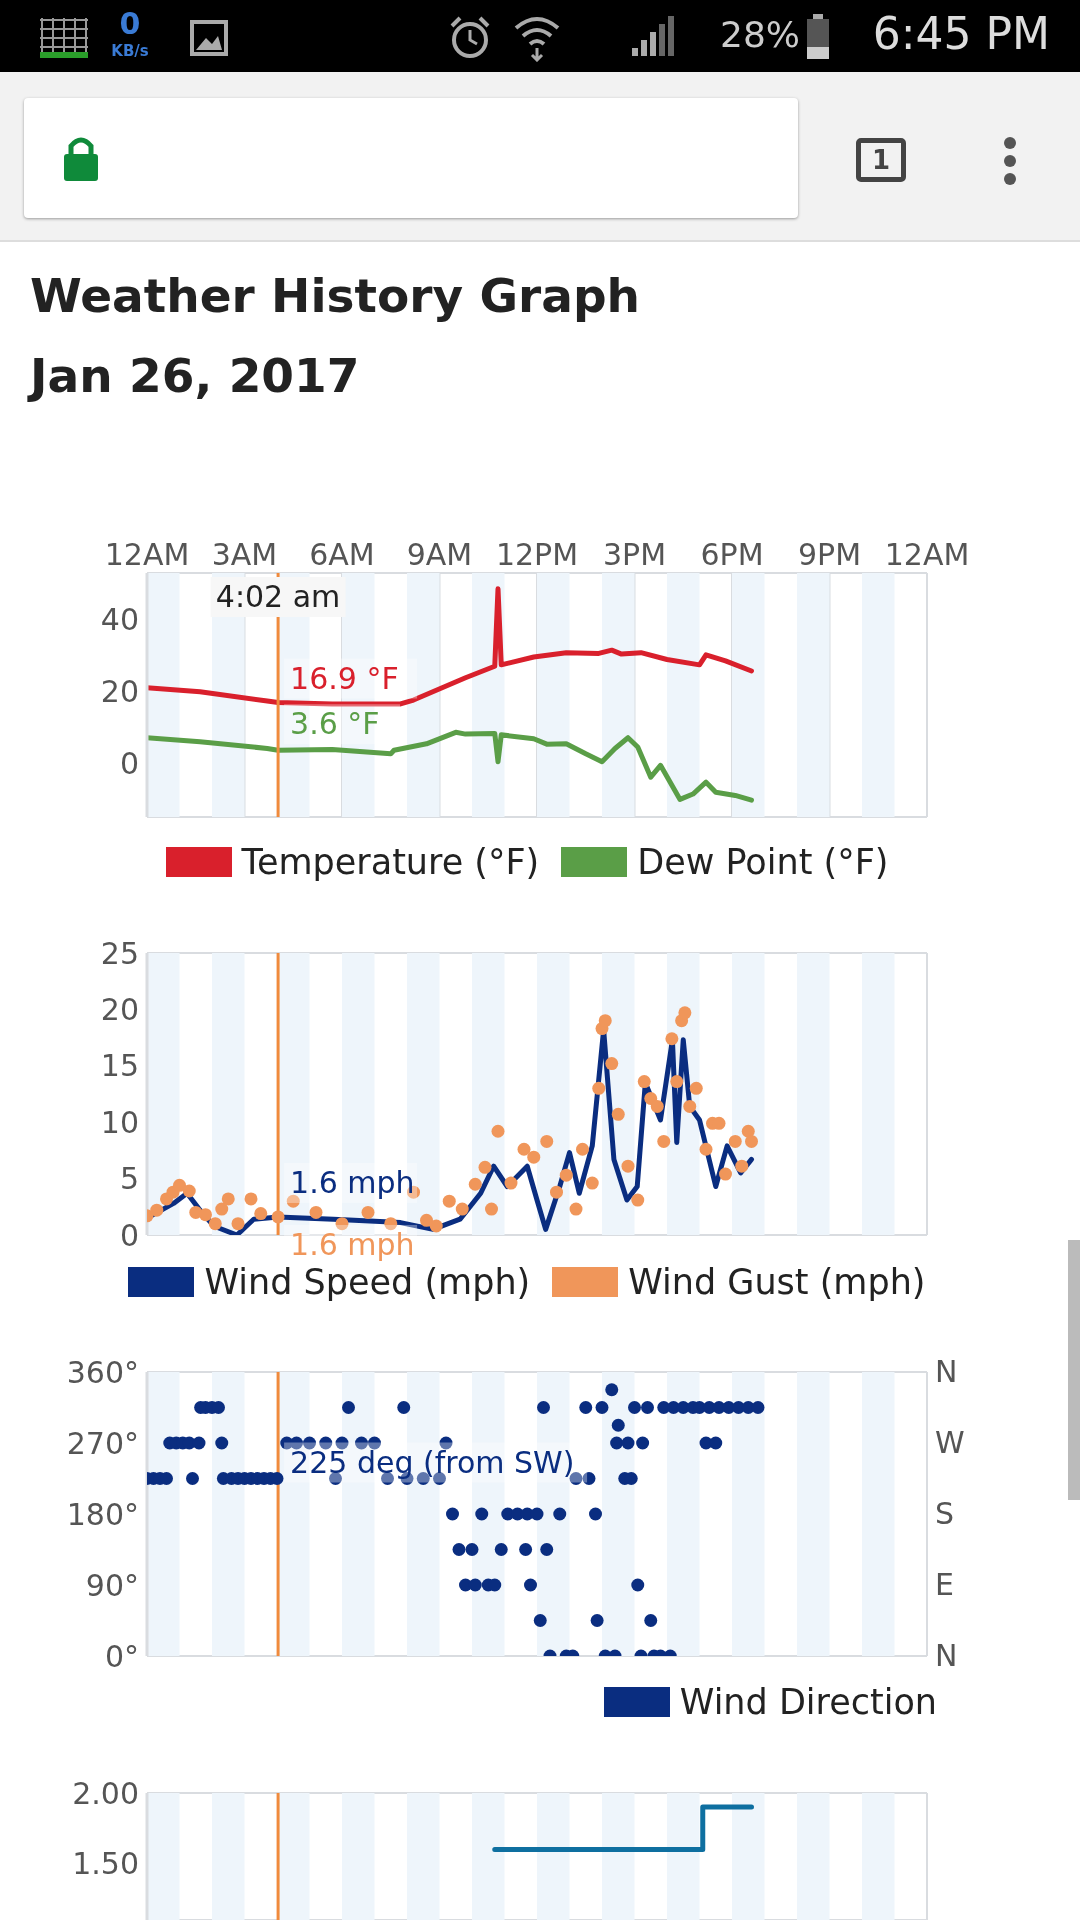 The width and height of the screenshot is (1080, 1920). Describe the element at coordinates (537, 554) in the screenshot. I see `x-tick-label: 12PM` at that location.